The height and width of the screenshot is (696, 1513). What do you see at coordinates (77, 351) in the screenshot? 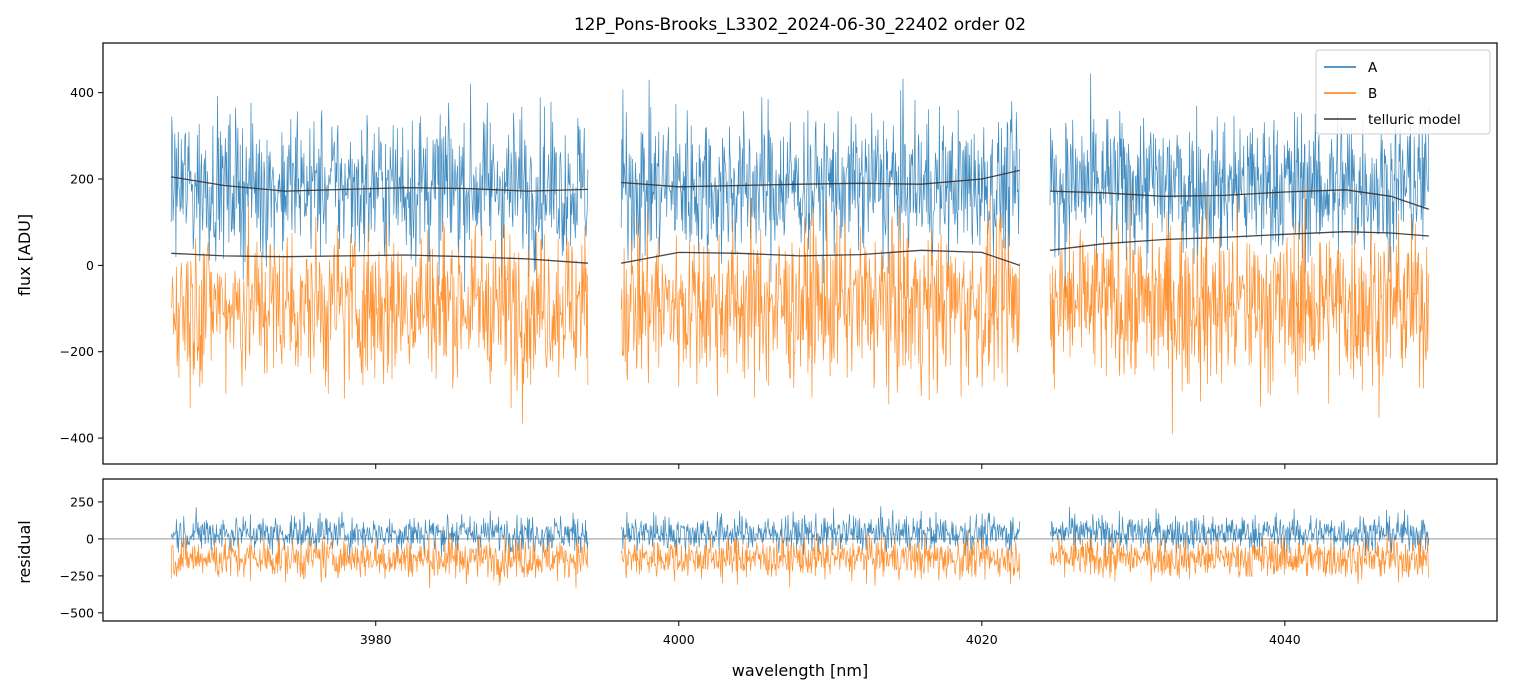
I see `top-ytick-label-1: −200` at bounding box center [77, 351].